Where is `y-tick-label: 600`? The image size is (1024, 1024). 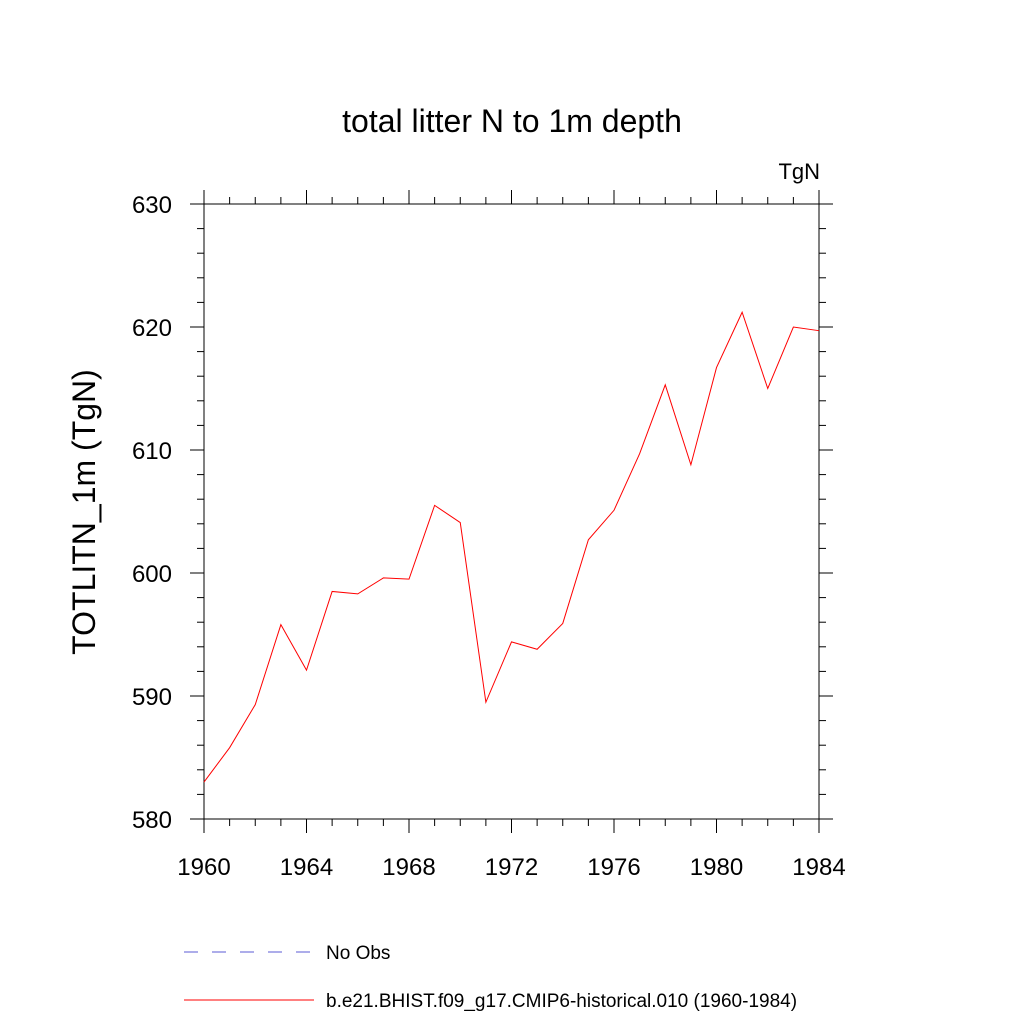 y-tick-label: 600 is located at coordinates (152, 574).